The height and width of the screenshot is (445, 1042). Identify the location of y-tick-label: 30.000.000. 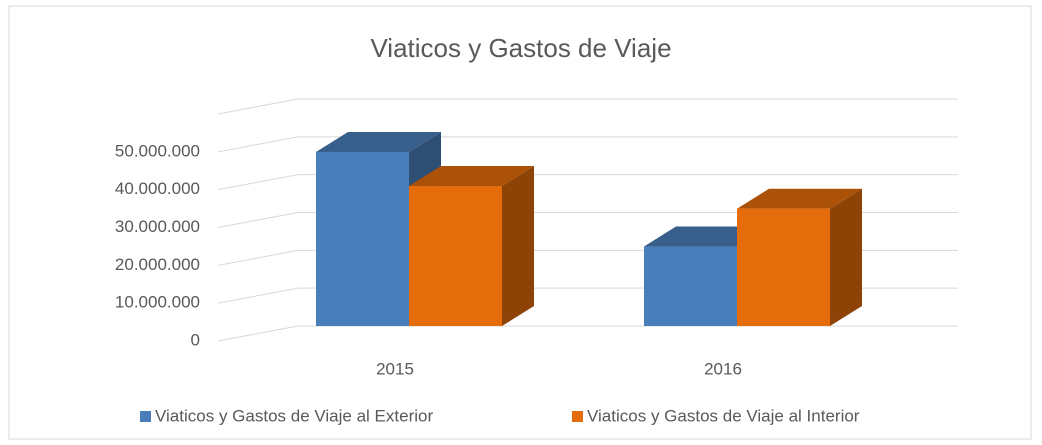
(157, 226).